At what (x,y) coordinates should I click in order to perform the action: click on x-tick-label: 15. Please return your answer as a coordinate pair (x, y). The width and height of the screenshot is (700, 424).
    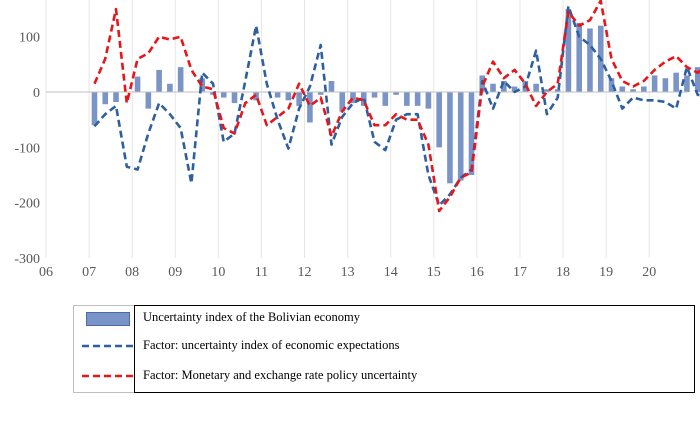
    Looking at the image, I should click on (434, 272).